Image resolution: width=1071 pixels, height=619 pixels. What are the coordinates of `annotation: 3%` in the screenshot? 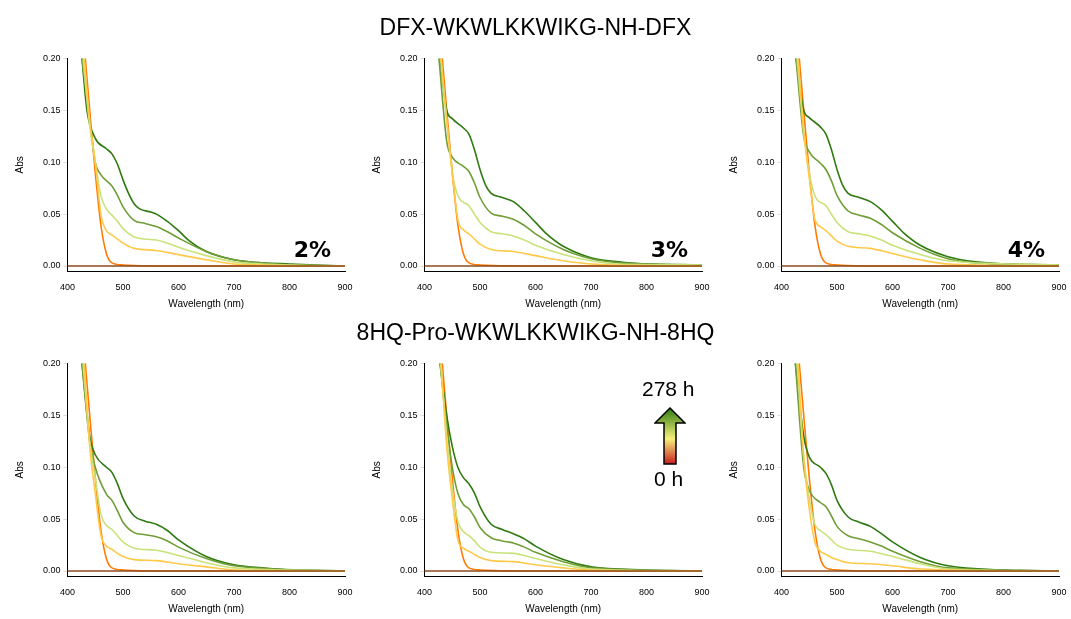 It's located at (669, 250).